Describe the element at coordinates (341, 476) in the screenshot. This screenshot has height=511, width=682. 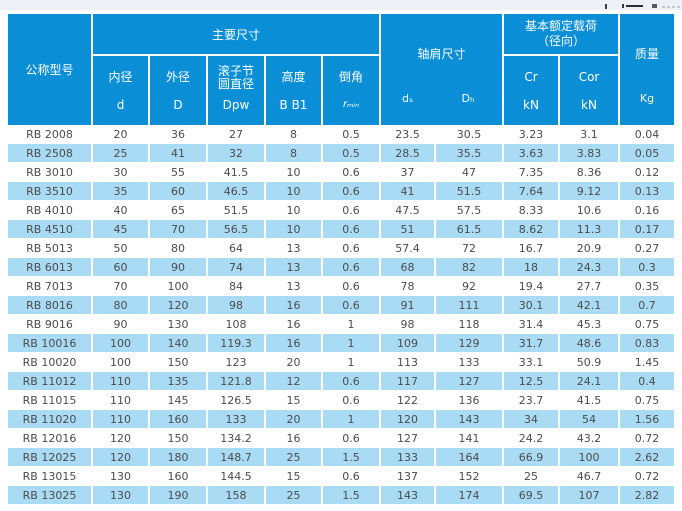
I see `table-row: RB 13015 130 160 144.5 15 0.6 137 152 25 46.7 0.72` at that location.